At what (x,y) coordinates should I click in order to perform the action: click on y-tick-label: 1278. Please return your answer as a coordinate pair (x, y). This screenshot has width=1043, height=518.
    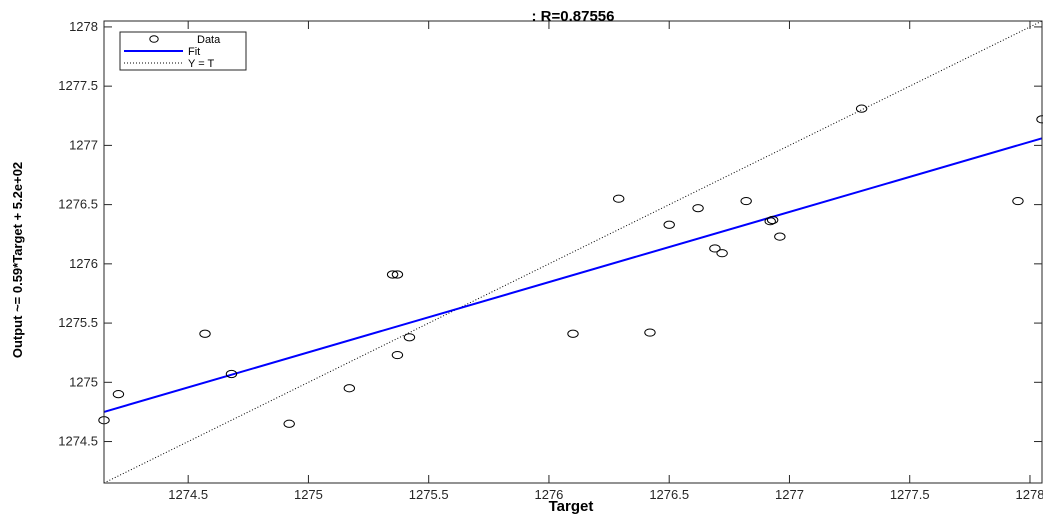
    Looking at the image, I should click on (83, 26).